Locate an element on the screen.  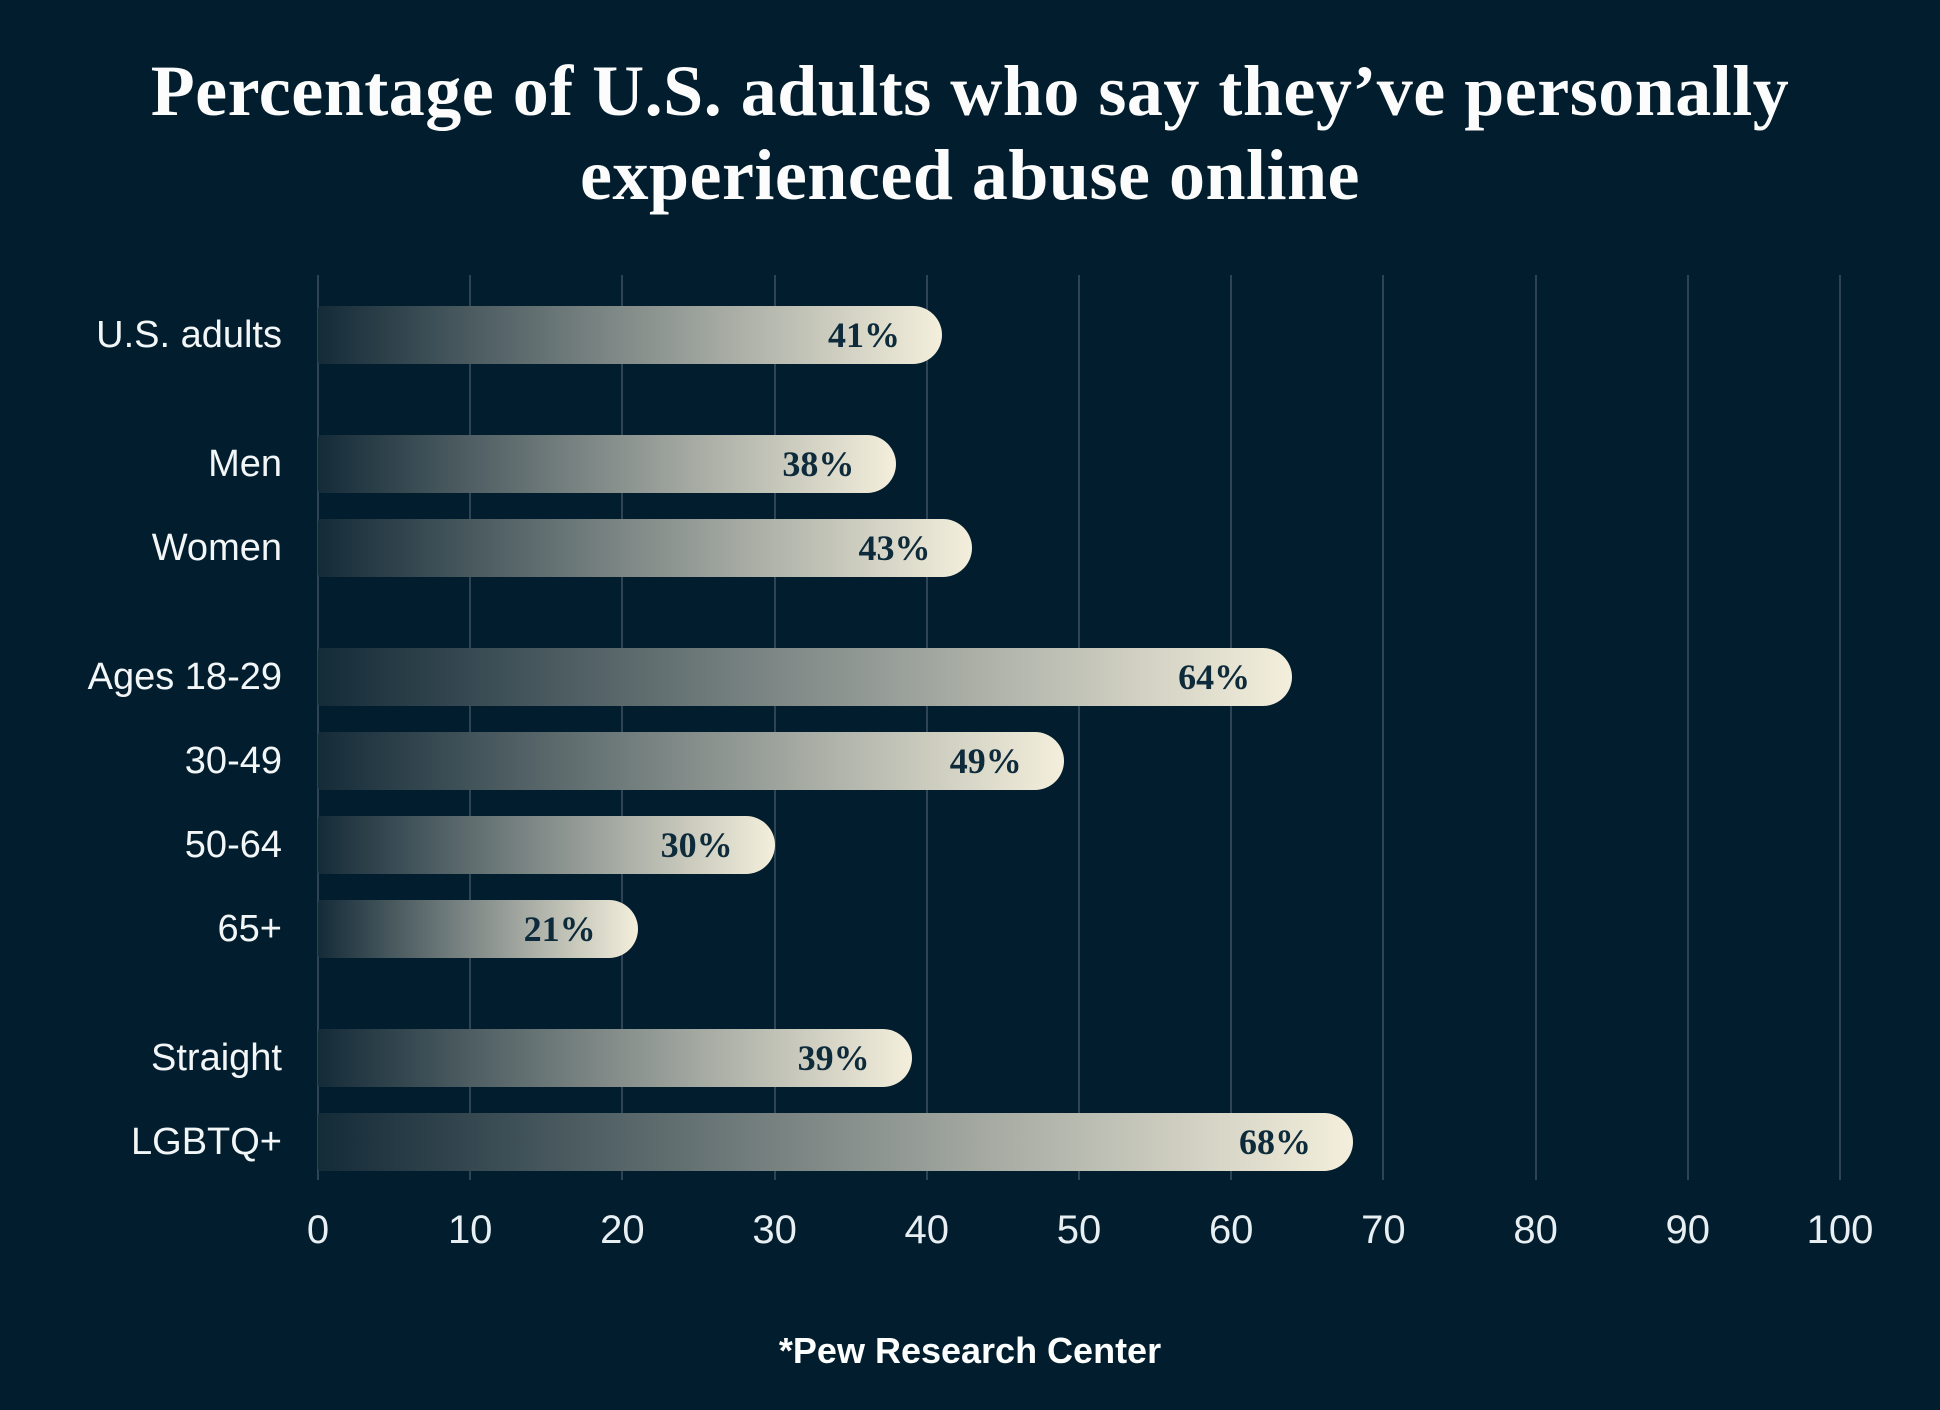
bar: 21% is located at coordinates (478, 929).